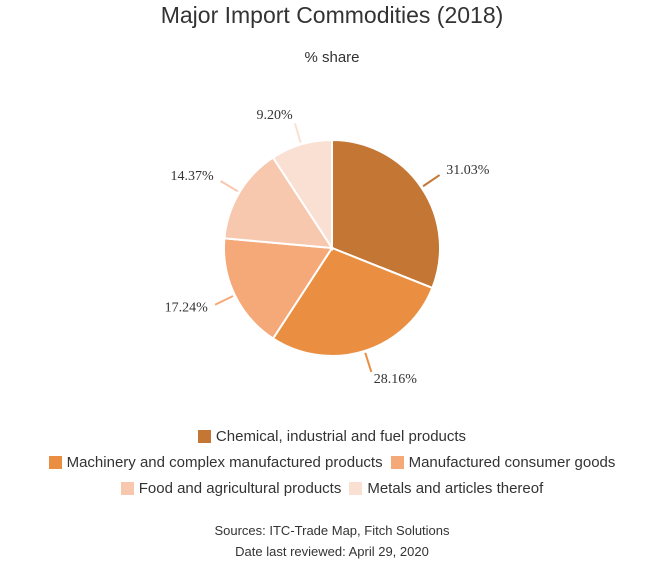 Image resolution: width=664 pixels, height=588 pixels. I want to click on data-label-consumer-goods: 17.24%, so click(187, 307).